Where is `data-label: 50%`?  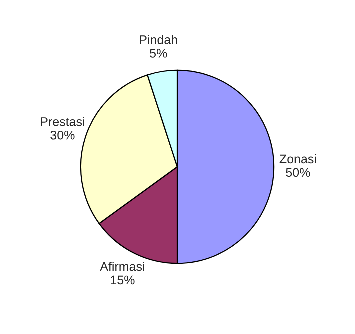 data-label: 50% is located at coordinates (298, 173).